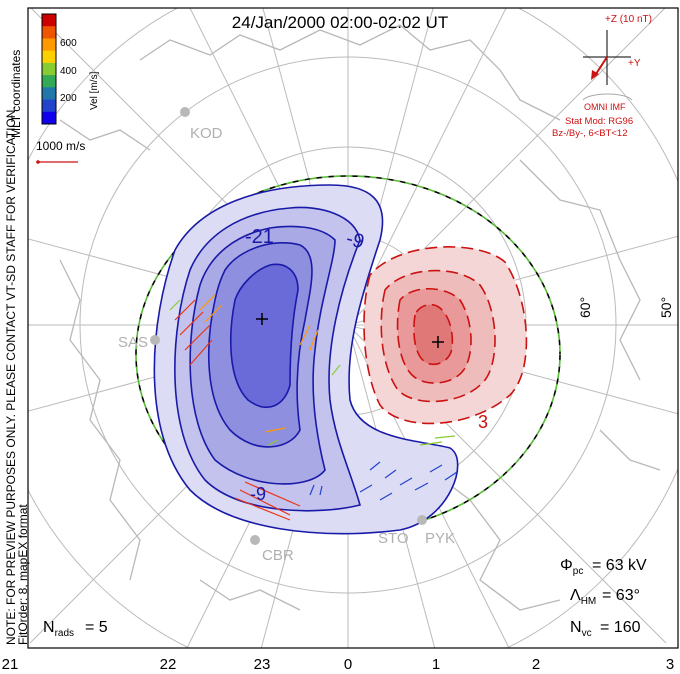  What do you see at coordinates (666, 307) in the screenshot?
I see `latitude-label: 50°` at bounding box center [666, 307].